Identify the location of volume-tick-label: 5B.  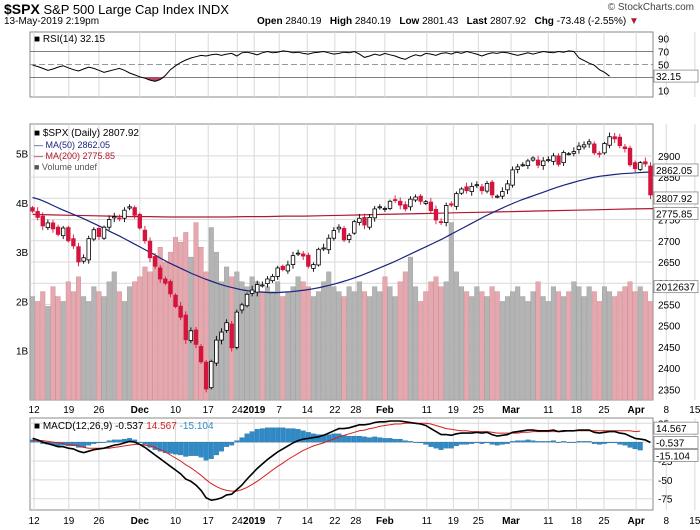
(22, 155).